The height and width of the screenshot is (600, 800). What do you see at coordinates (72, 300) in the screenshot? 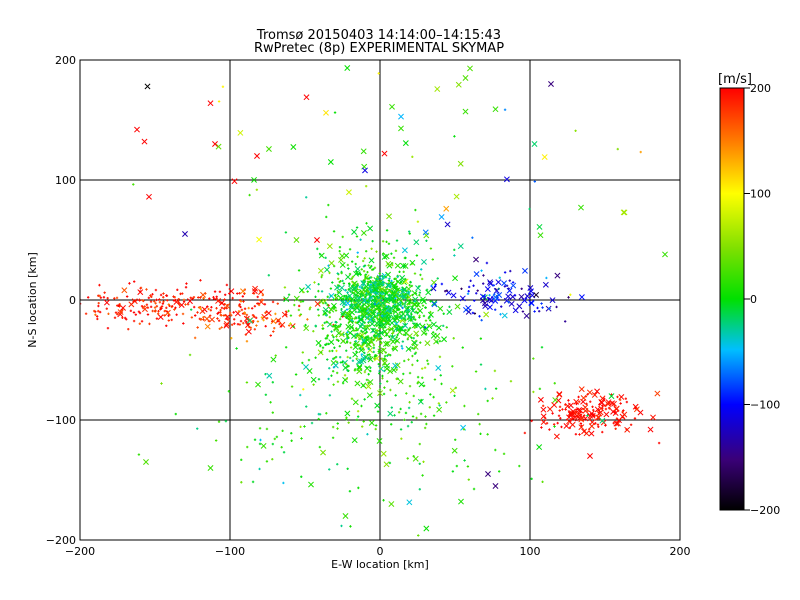
I see `y-tick-label: 0` at bounding box center [72, 300].